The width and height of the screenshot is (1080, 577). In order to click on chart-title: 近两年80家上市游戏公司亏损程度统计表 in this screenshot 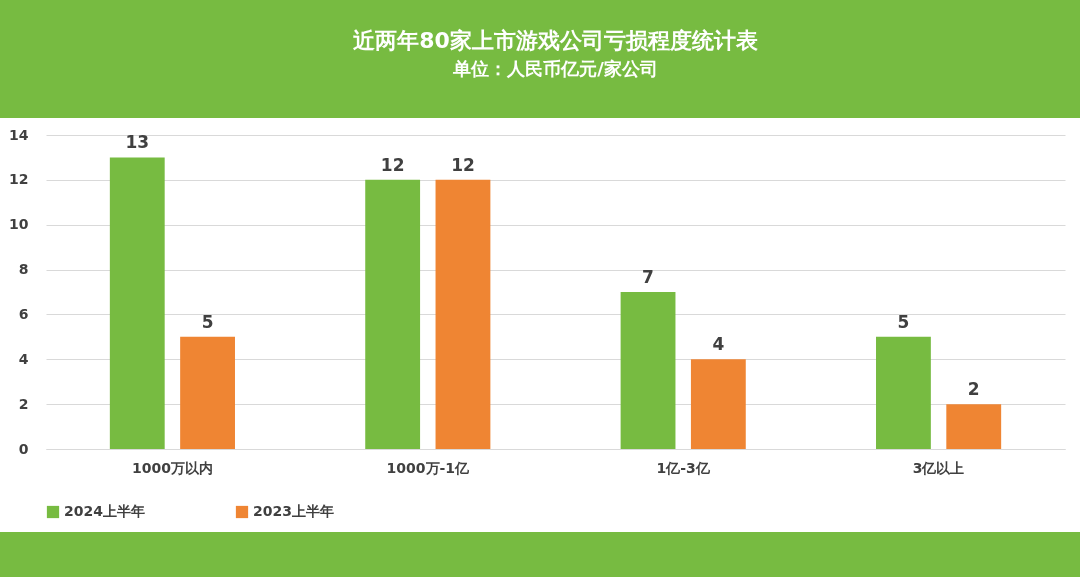, I will do `click(555, 40)`.